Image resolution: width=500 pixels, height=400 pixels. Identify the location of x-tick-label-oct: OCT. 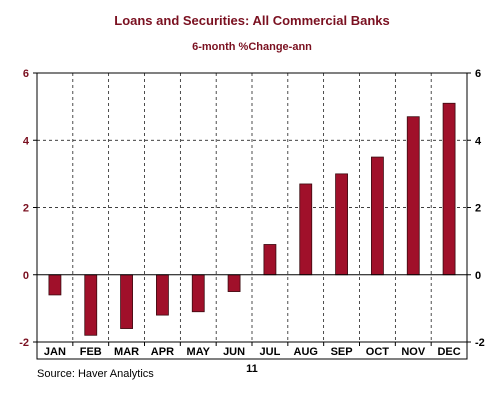
(378, 352).